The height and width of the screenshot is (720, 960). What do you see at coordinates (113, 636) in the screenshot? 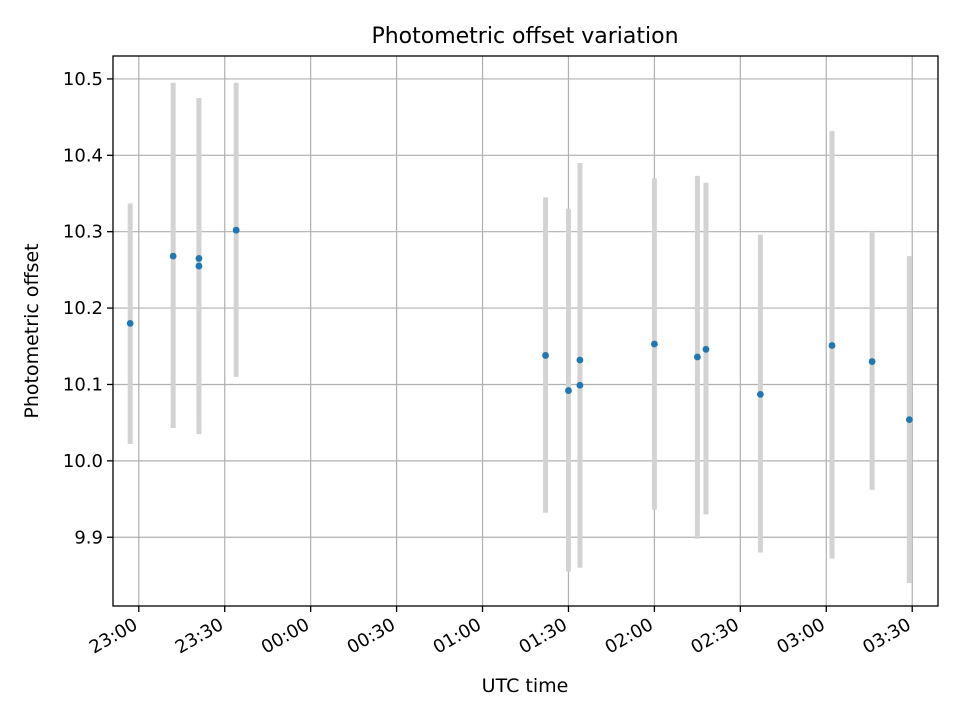
I see `x-tick-label: 23:00` at bounding box center [113, 636].